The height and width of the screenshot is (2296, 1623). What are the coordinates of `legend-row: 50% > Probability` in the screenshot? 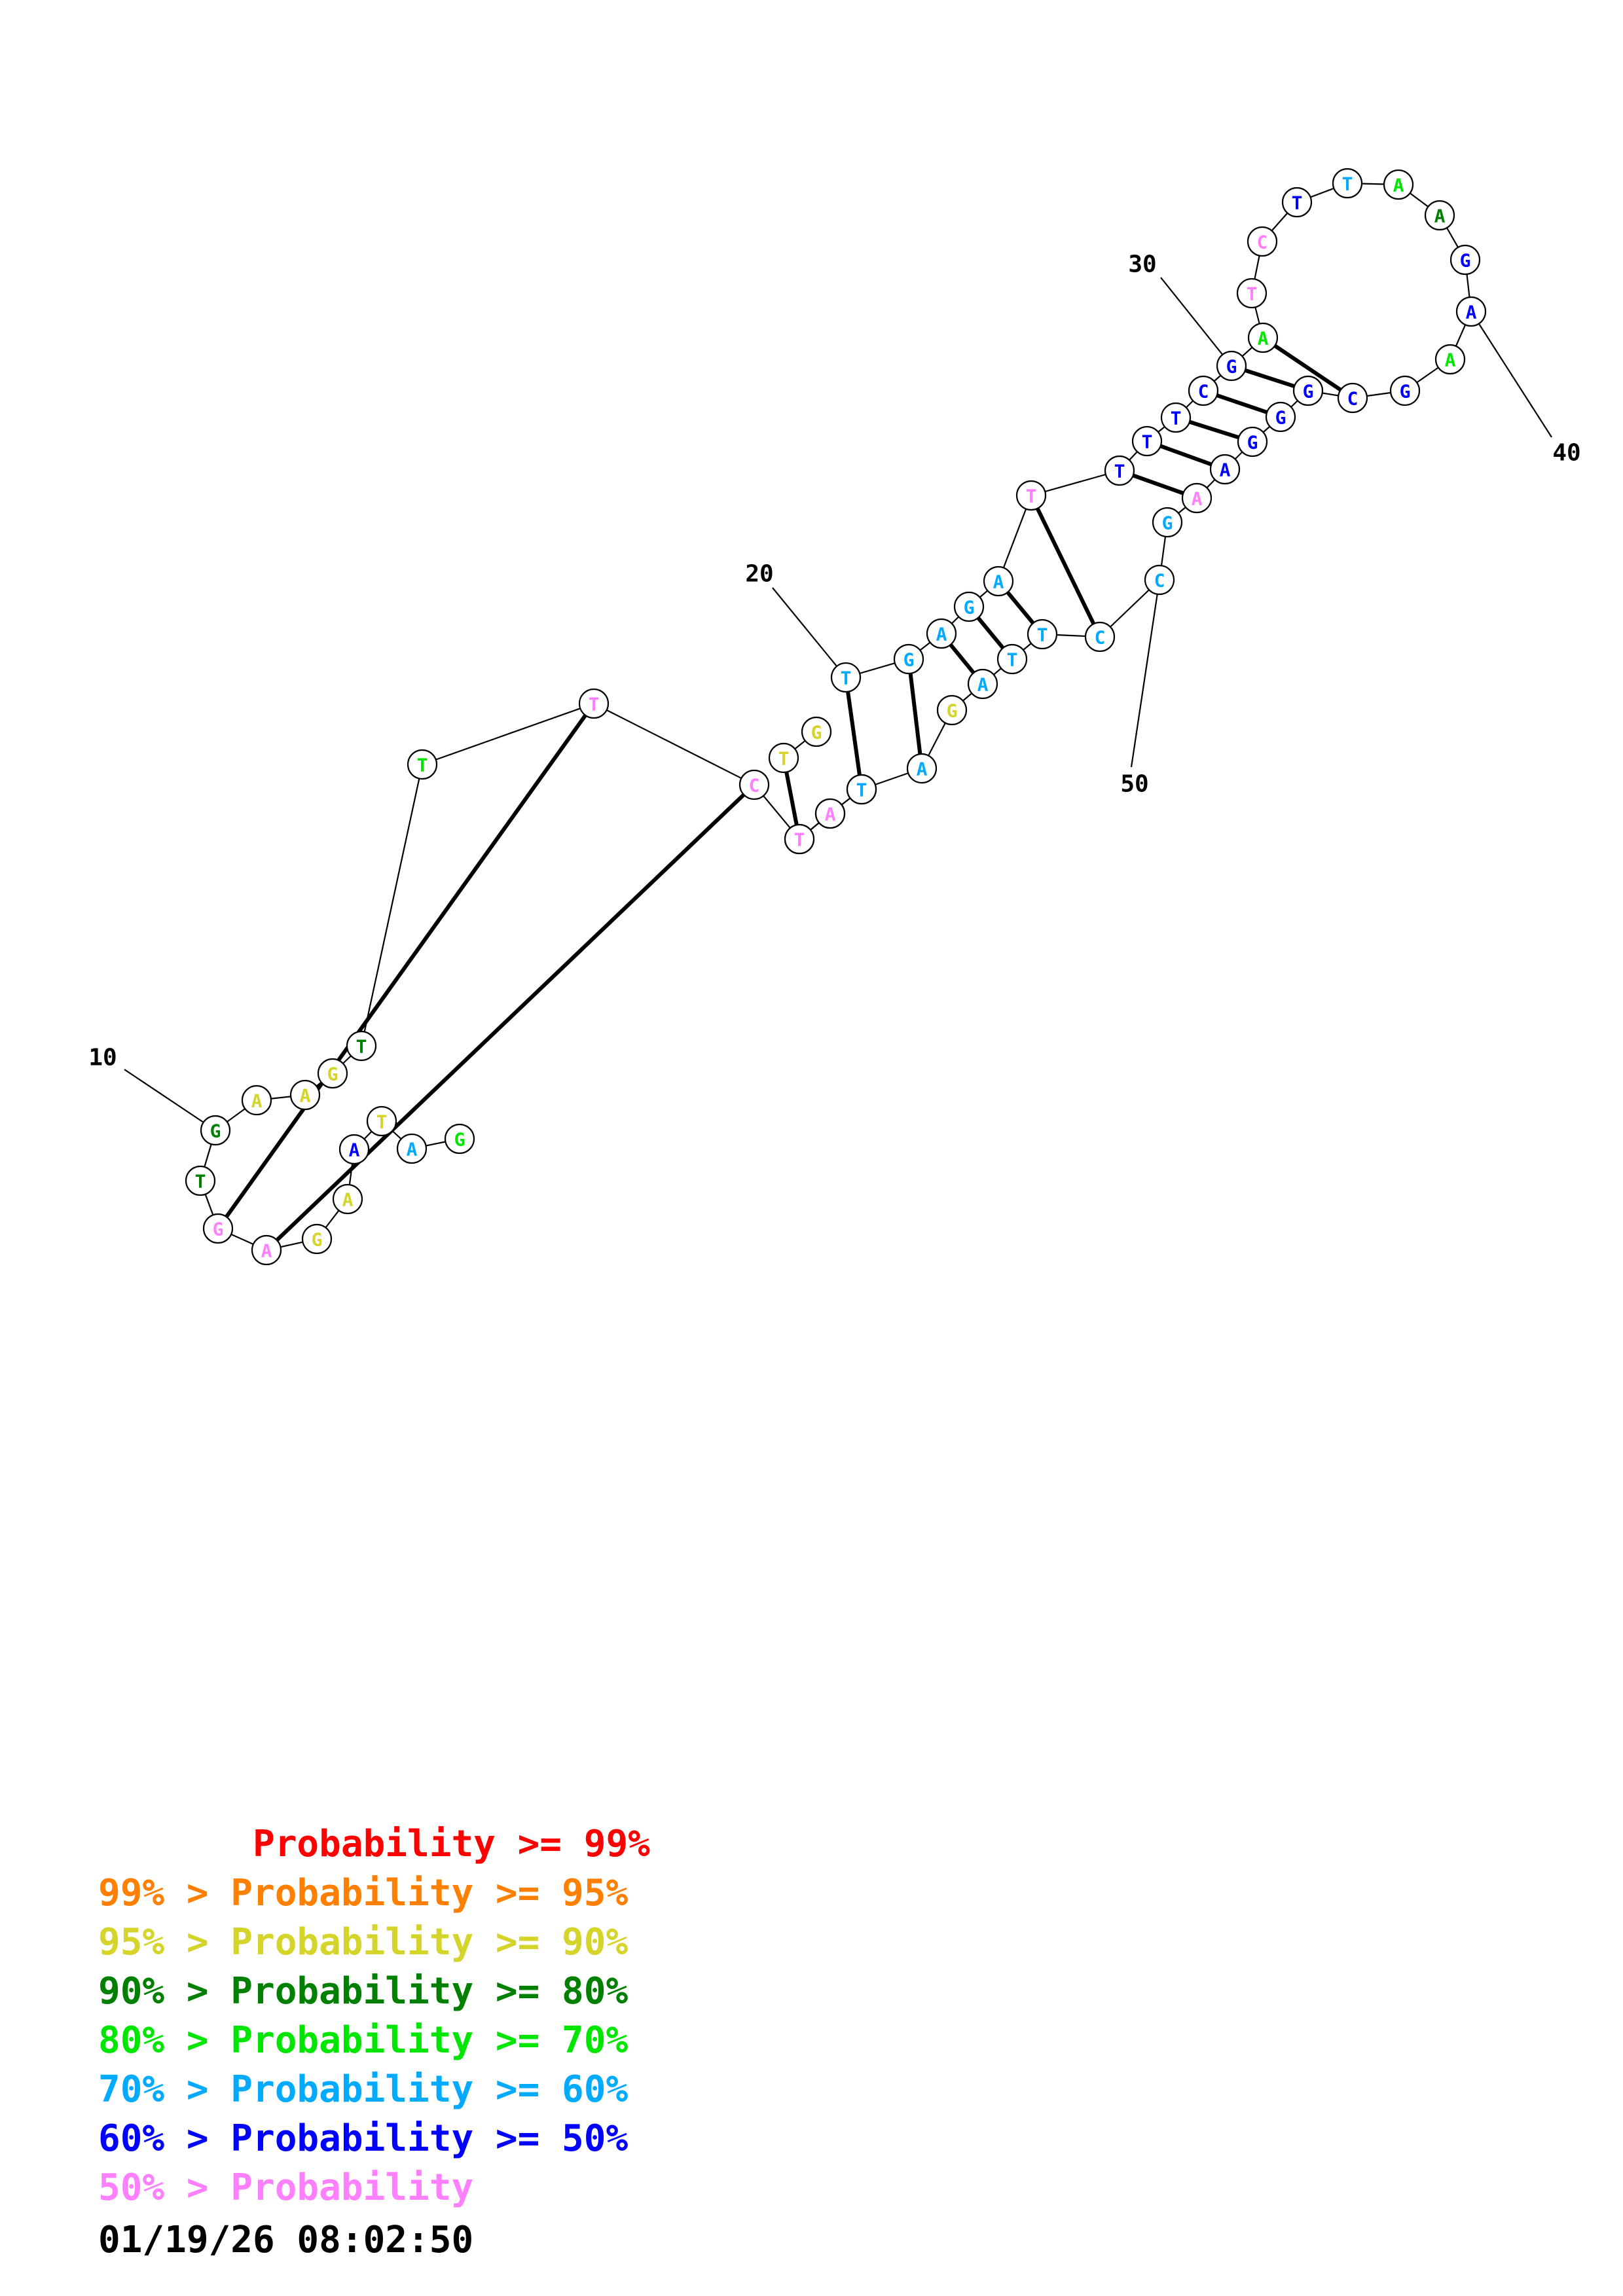 It's located at (286, 2187).